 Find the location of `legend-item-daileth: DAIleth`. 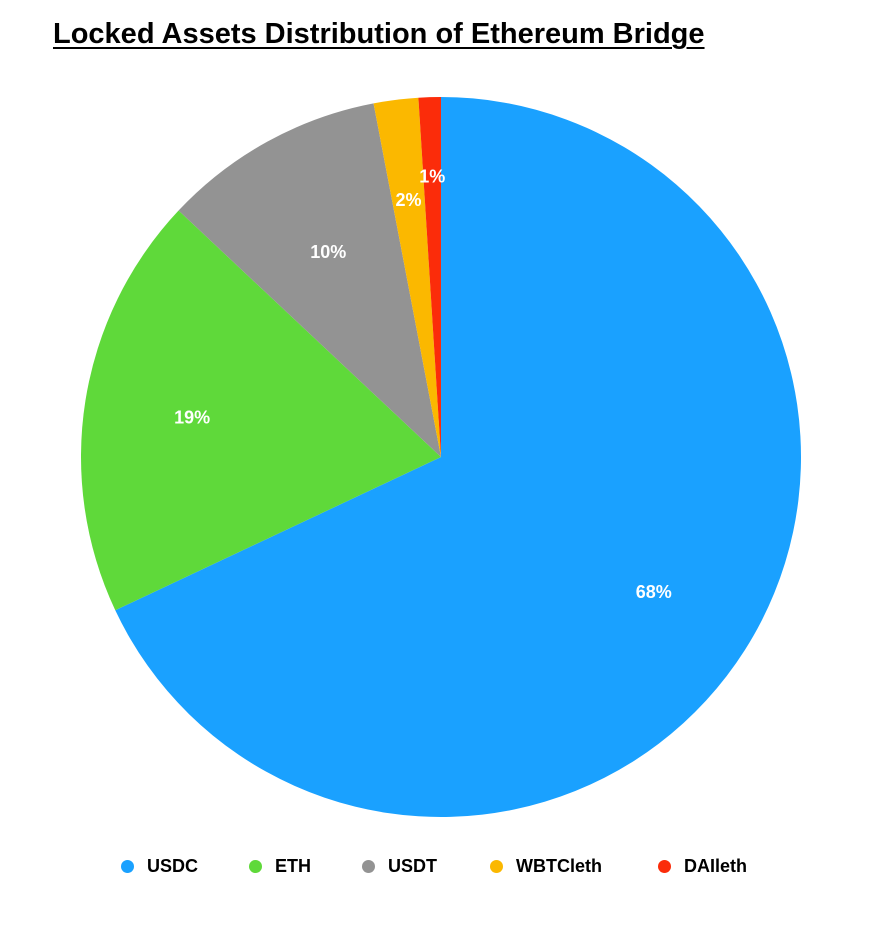

legend-item-daileth: DAIleth is located at coordinates (702, 866).